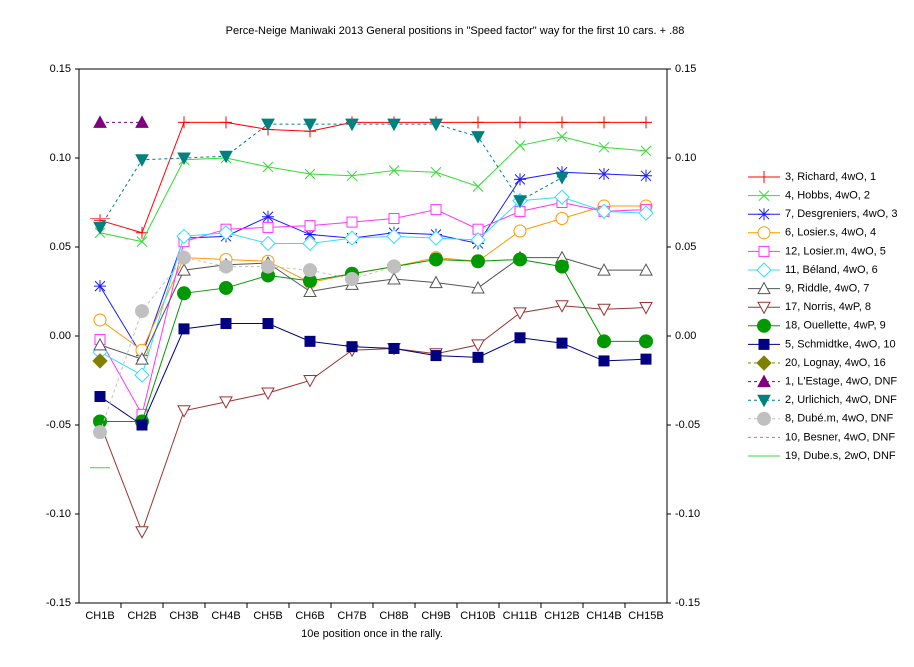 Image resolution: width=914 pixels, height=667 pixels. What do you see at coordinates (841, 400) in the screenshot?
I see `legend-label: 2, Urlichich, 4wO, DNF` at bounding box center [841, 400].